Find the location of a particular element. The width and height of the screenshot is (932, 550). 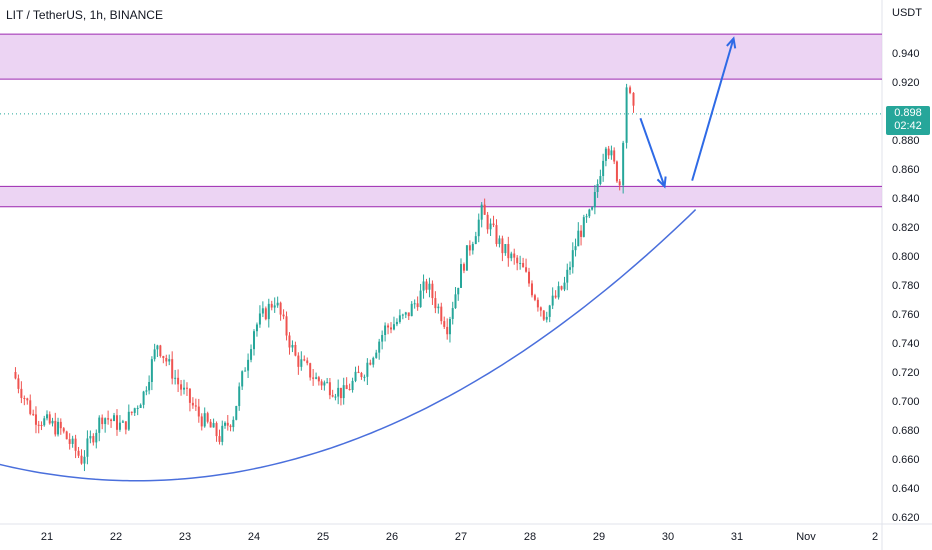

price-tick-label: 0.940 is located at coordinates (906, 54).